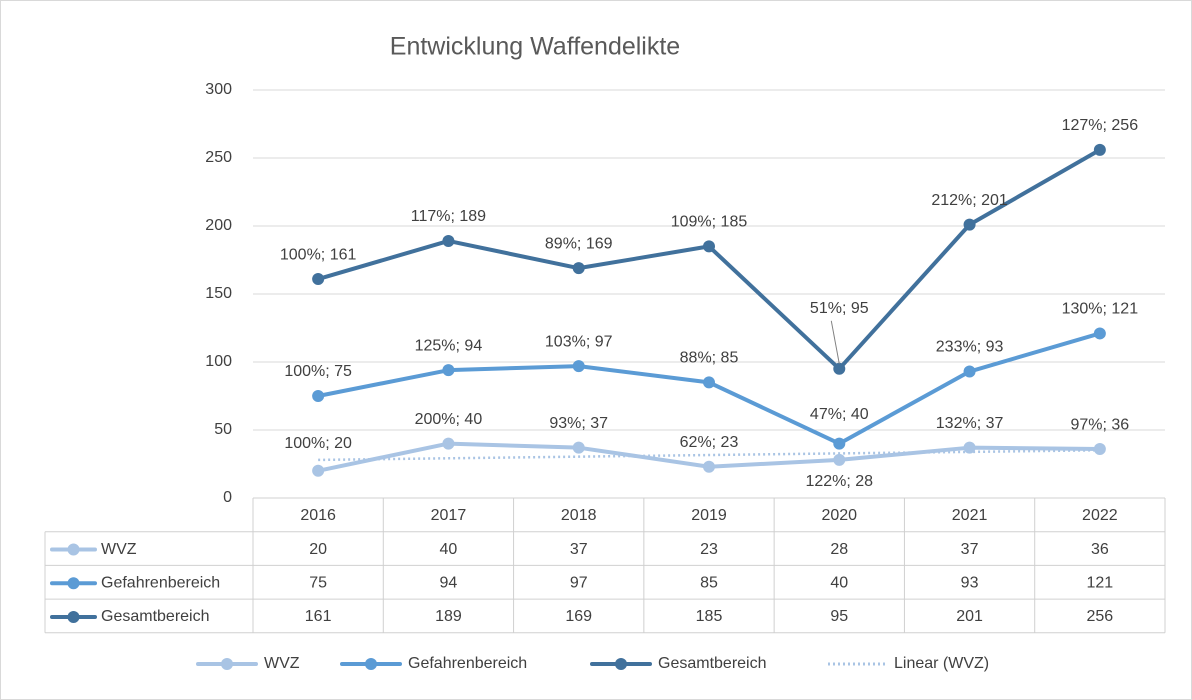  Describe the element at coordinates (282, 663) in the screenshot. I see `legend-label: WVZ` at that location.